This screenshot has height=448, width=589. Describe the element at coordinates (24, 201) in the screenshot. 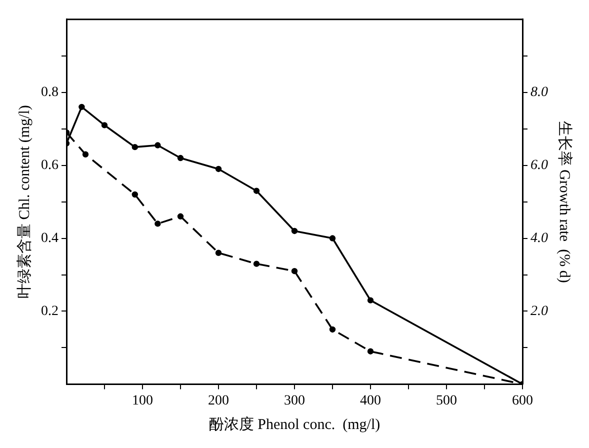

I see `y-axis-title: 叶绿素含量 Chl. content (mg/l)` at that location.